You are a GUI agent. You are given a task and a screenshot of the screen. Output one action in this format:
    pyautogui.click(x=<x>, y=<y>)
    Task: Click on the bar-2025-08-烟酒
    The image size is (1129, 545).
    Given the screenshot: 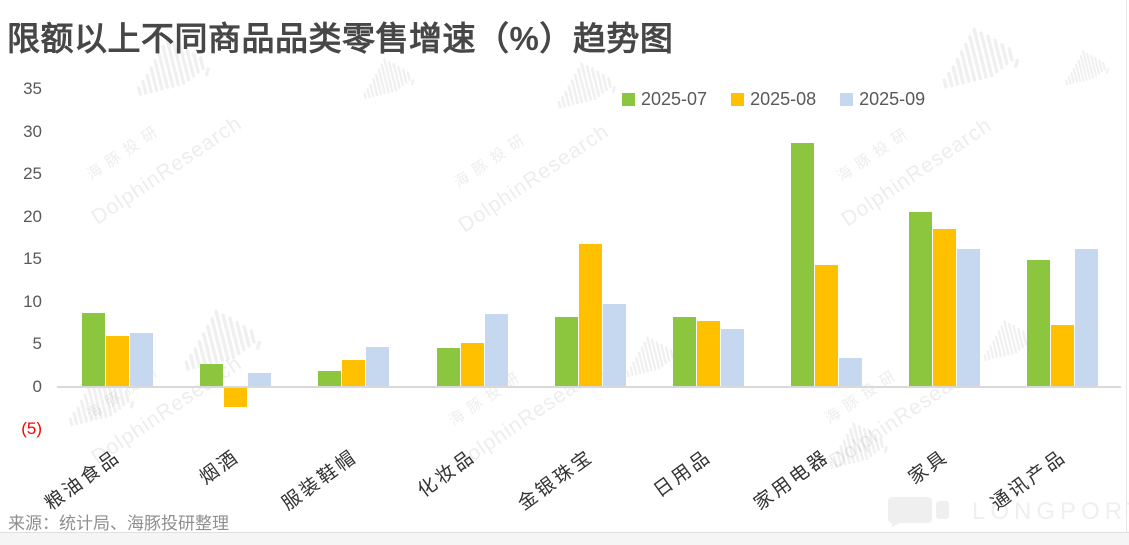 What is the action you would take?
    pyautogui.click(x=236, y=397)
    